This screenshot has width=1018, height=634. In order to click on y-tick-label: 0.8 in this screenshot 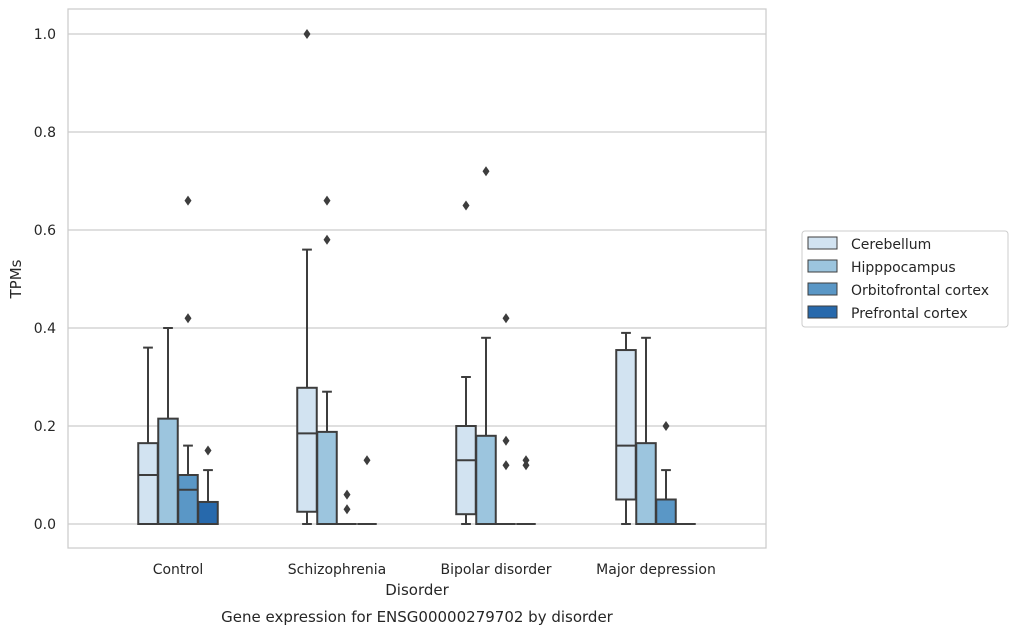, I will do `click(45, 133)`.